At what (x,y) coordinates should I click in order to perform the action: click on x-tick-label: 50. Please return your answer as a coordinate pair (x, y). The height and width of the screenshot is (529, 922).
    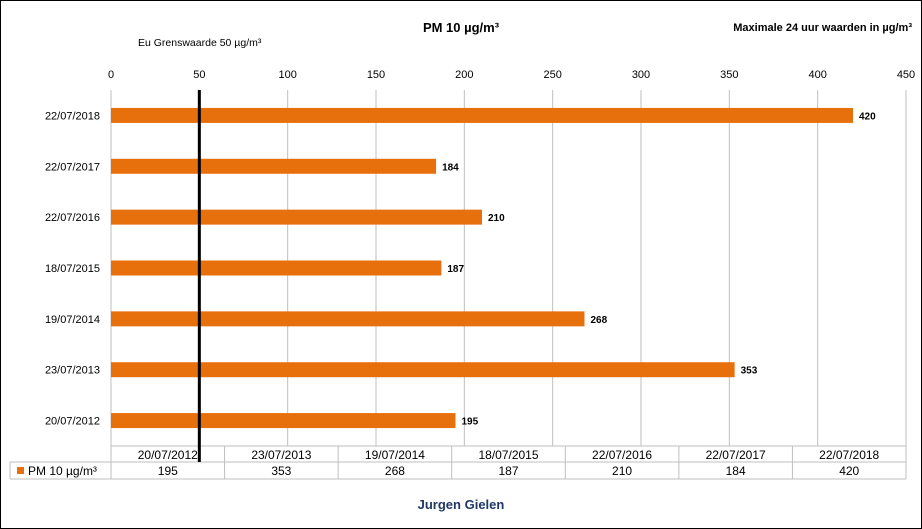
    Looking at the image, I should click on (199, 75).